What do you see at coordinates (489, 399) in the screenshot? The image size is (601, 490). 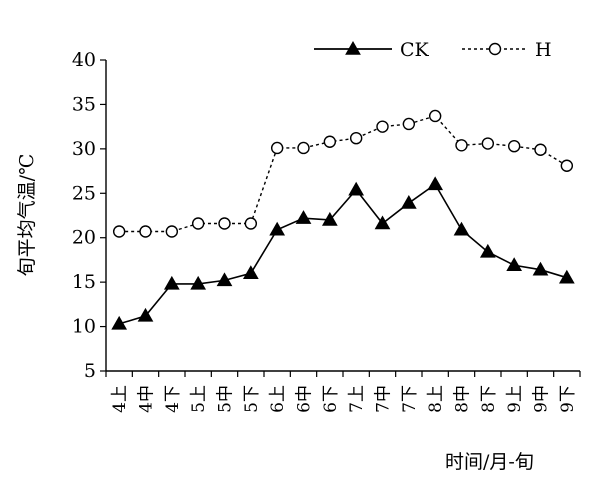 I see `x-tick-label: 8下` at bounding box center [489, 399].